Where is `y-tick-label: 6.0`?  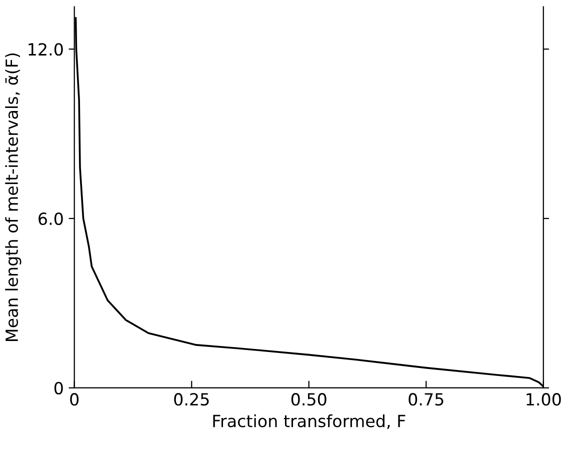 y-tick-label: 6.0 is located at coordinates (50, 219).